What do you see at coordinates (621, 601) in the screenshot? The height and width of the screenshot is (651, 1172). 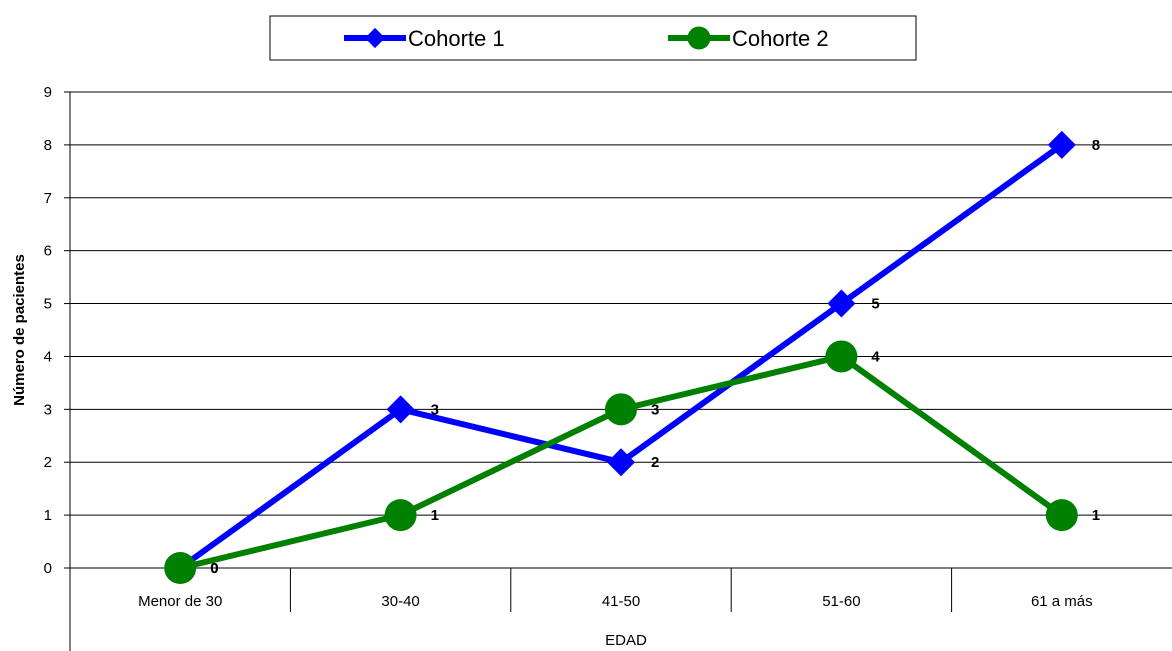 I see `x-tick-label: 41-50` at bounding box center [621, 601].